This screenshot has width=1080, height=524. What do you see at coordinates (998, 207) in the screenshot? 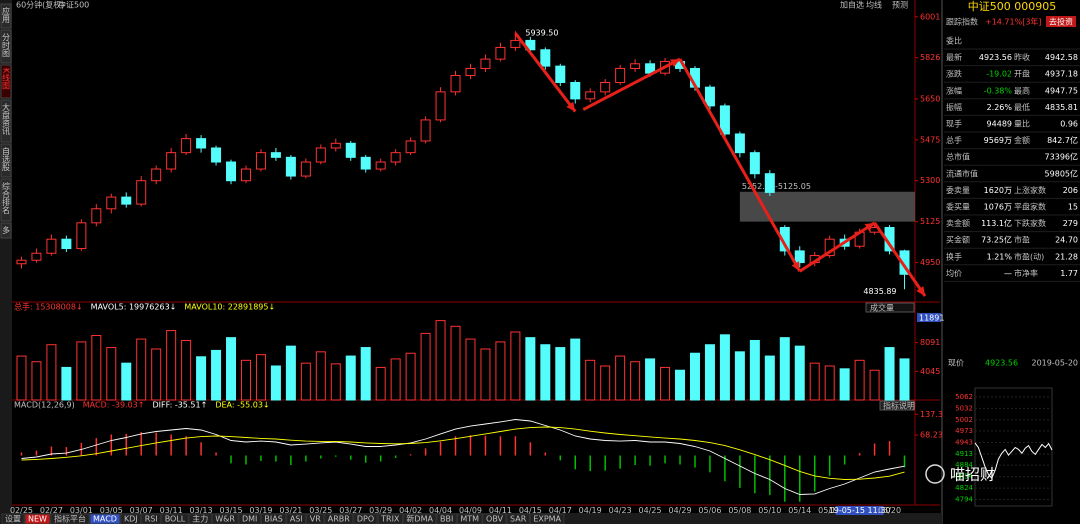
I see `quote-value: 1076万` at bounding box center [998, 207].